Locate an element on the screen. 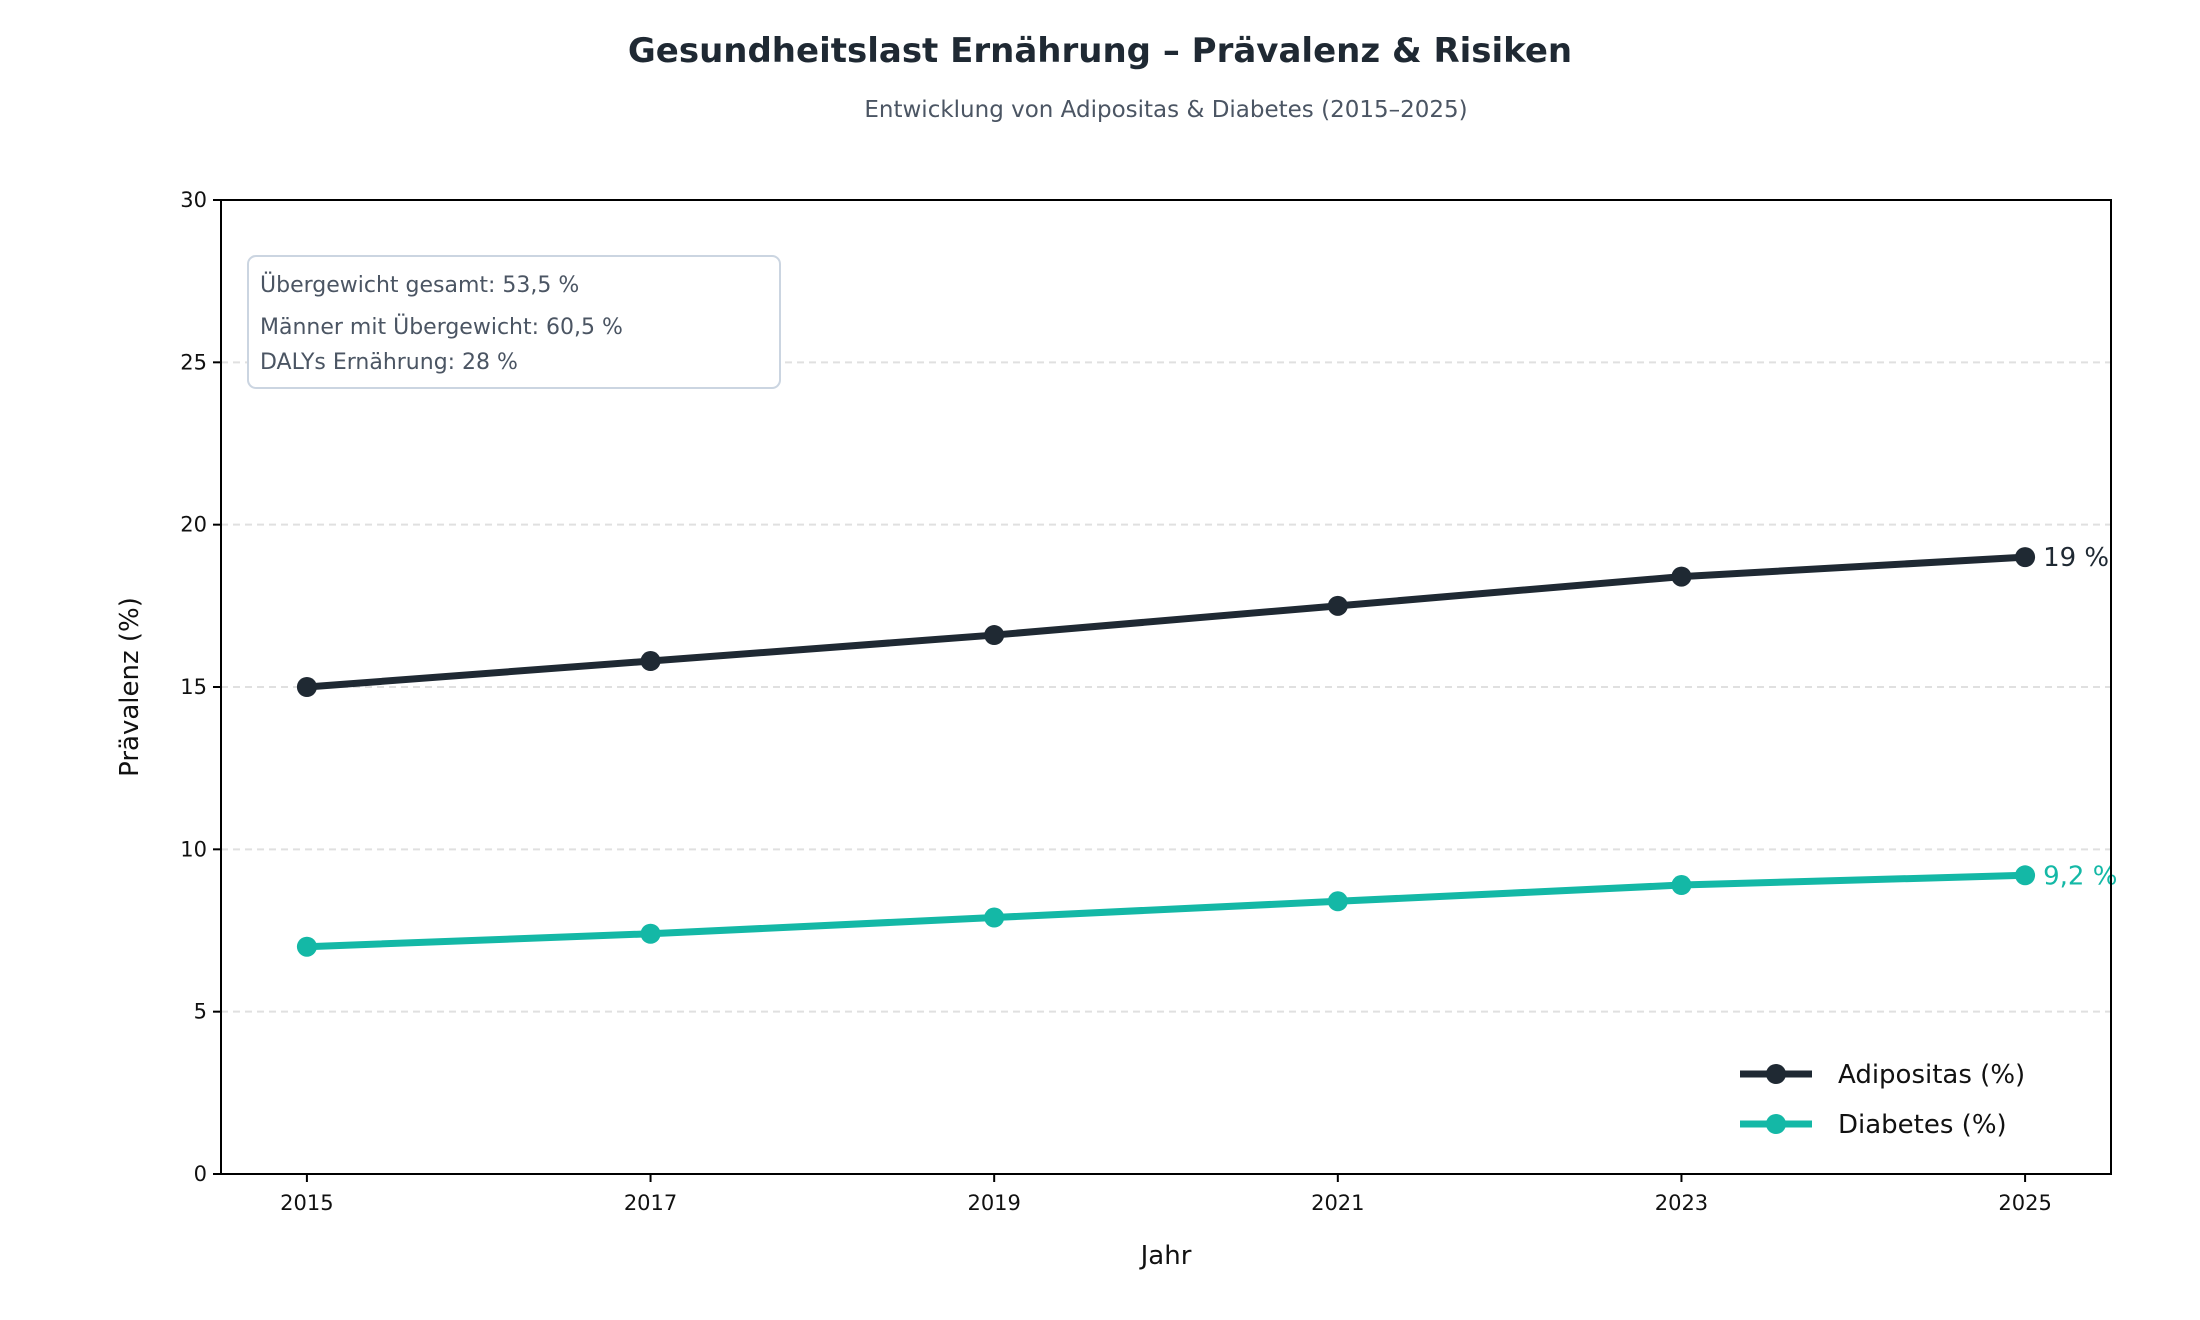  annotation-line: Männer mit Übergewicht: 60,5 % is located at coordinates (441, 327).